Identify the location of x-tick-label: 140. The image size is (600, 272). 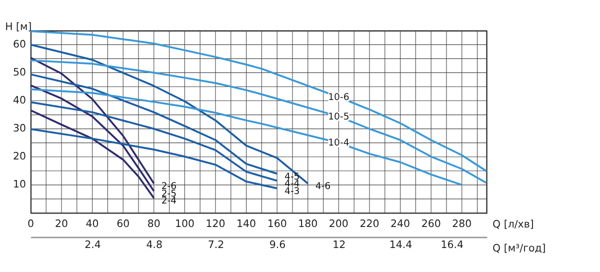
(246, 224).